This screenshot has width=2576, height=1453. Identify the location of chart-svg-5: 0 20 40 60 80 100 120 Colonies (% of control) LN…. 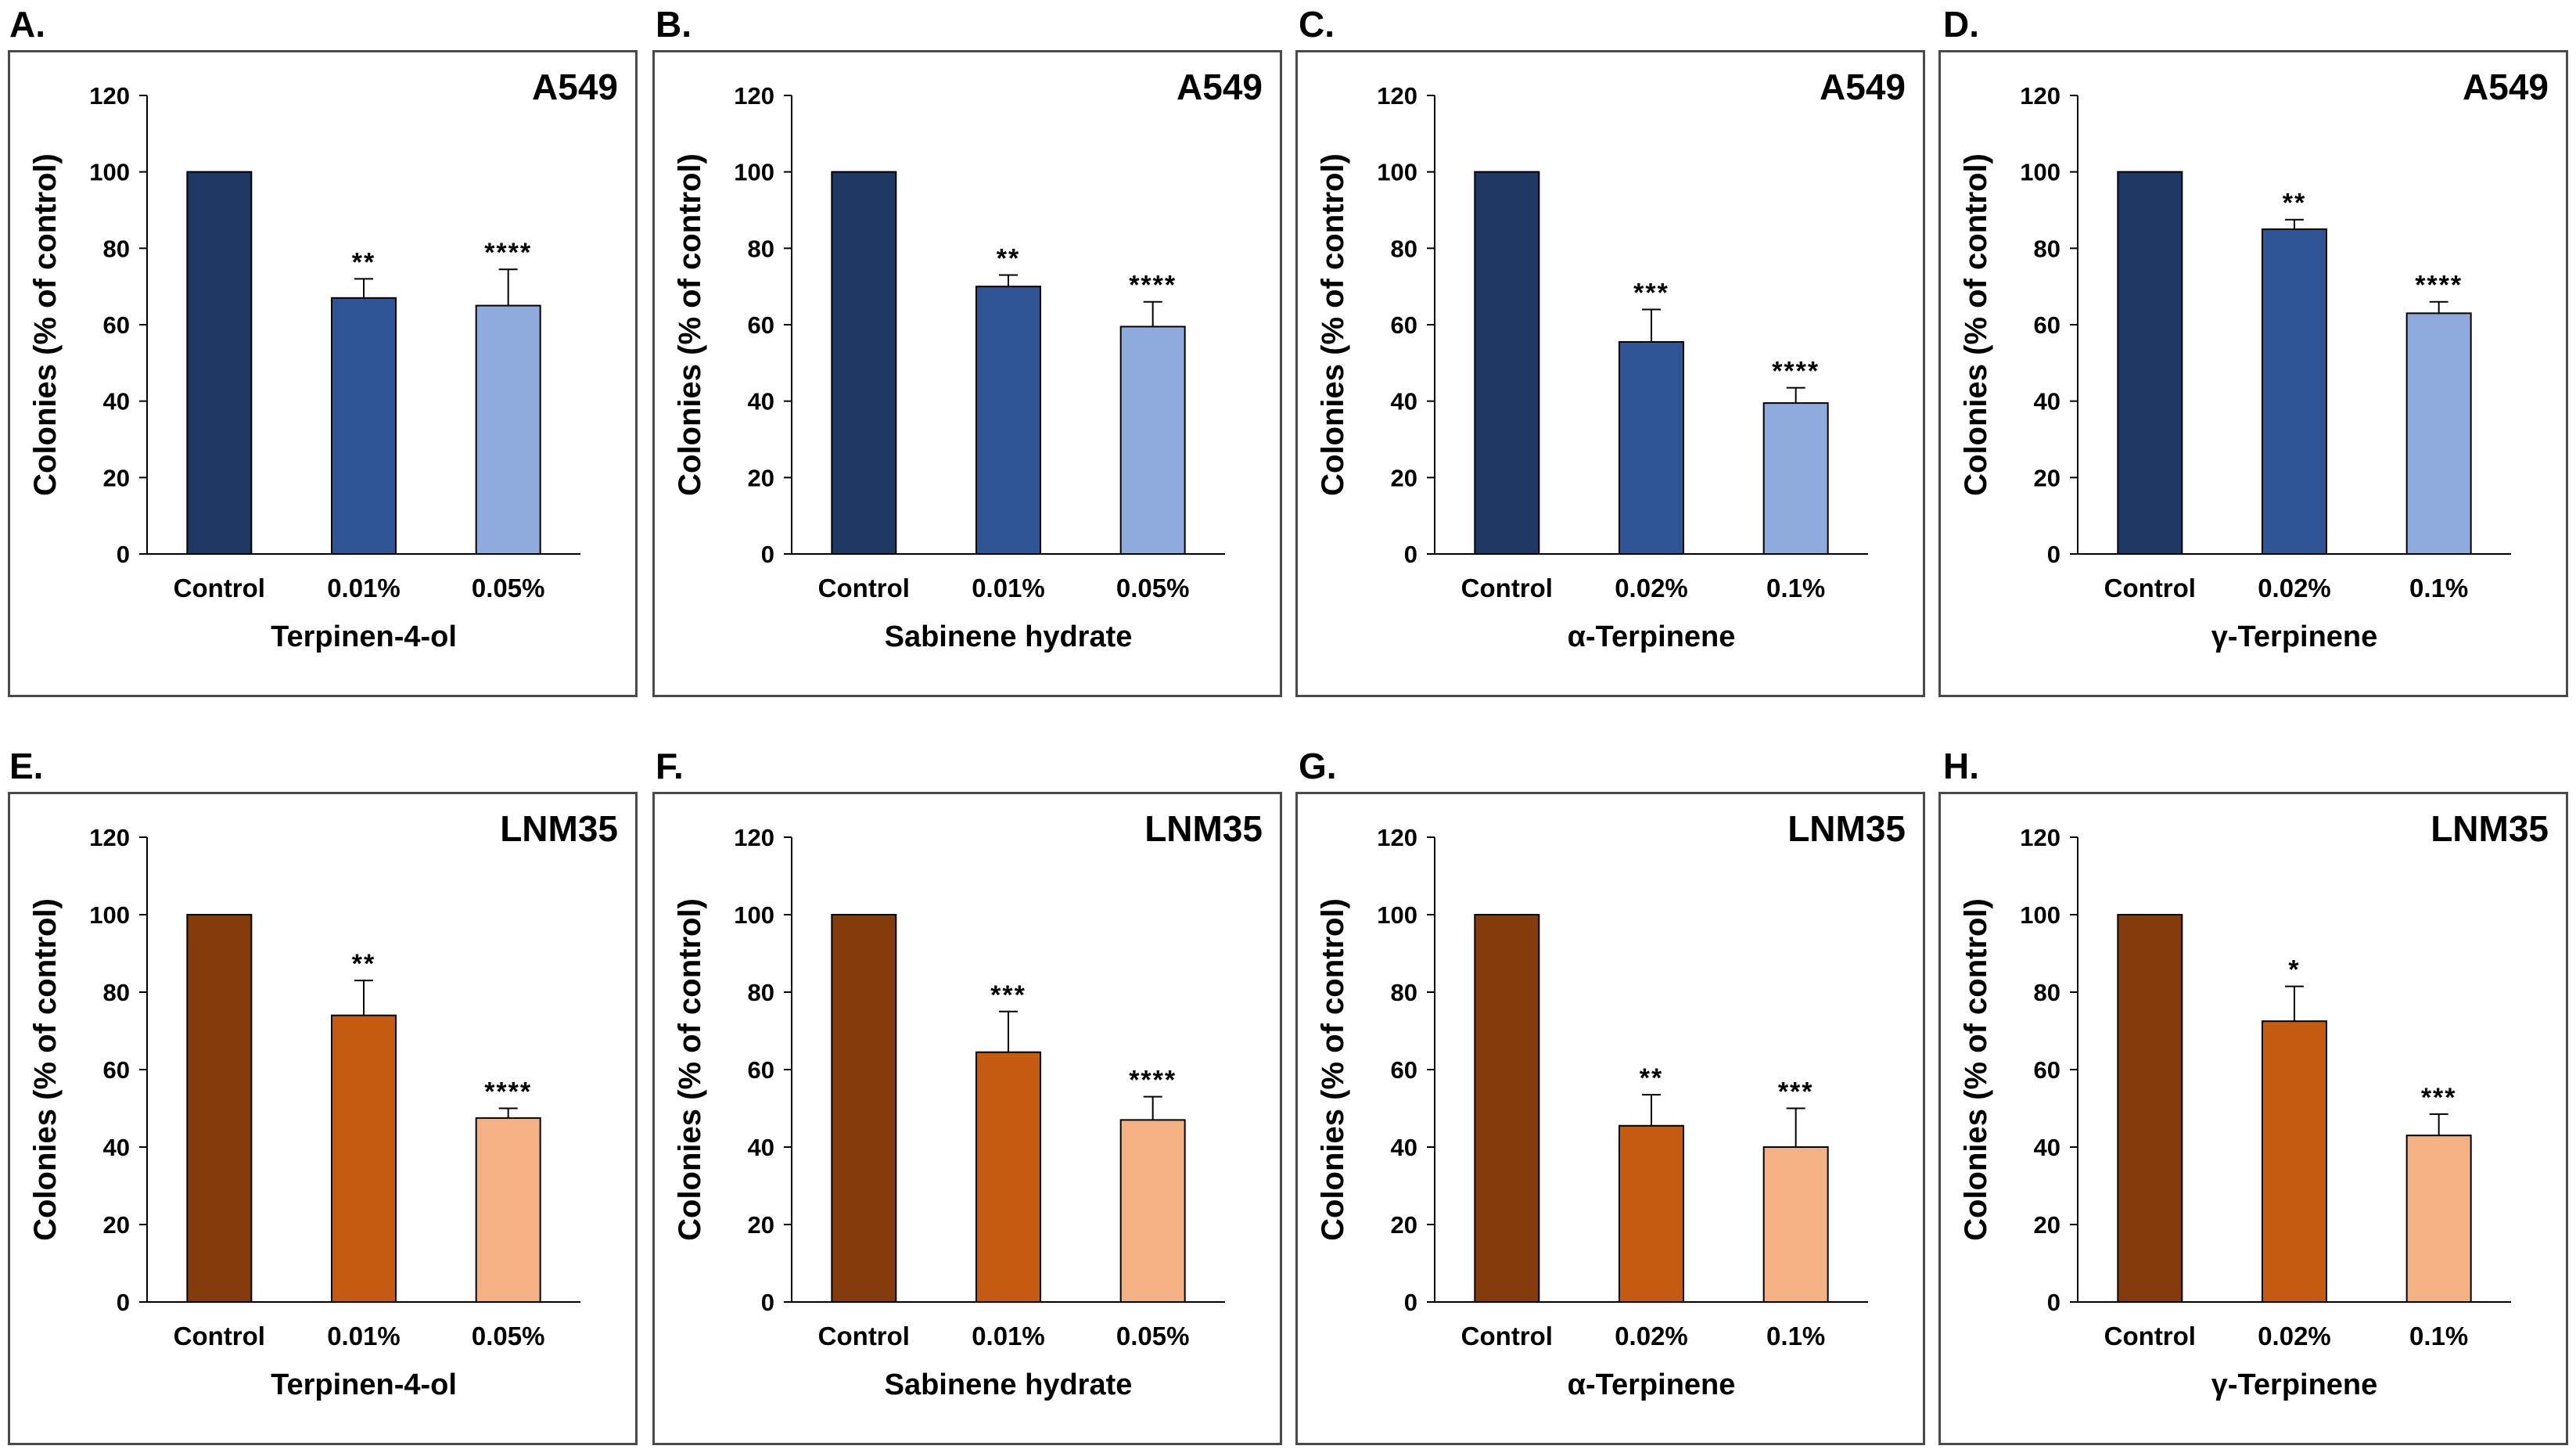
(968, 1104).